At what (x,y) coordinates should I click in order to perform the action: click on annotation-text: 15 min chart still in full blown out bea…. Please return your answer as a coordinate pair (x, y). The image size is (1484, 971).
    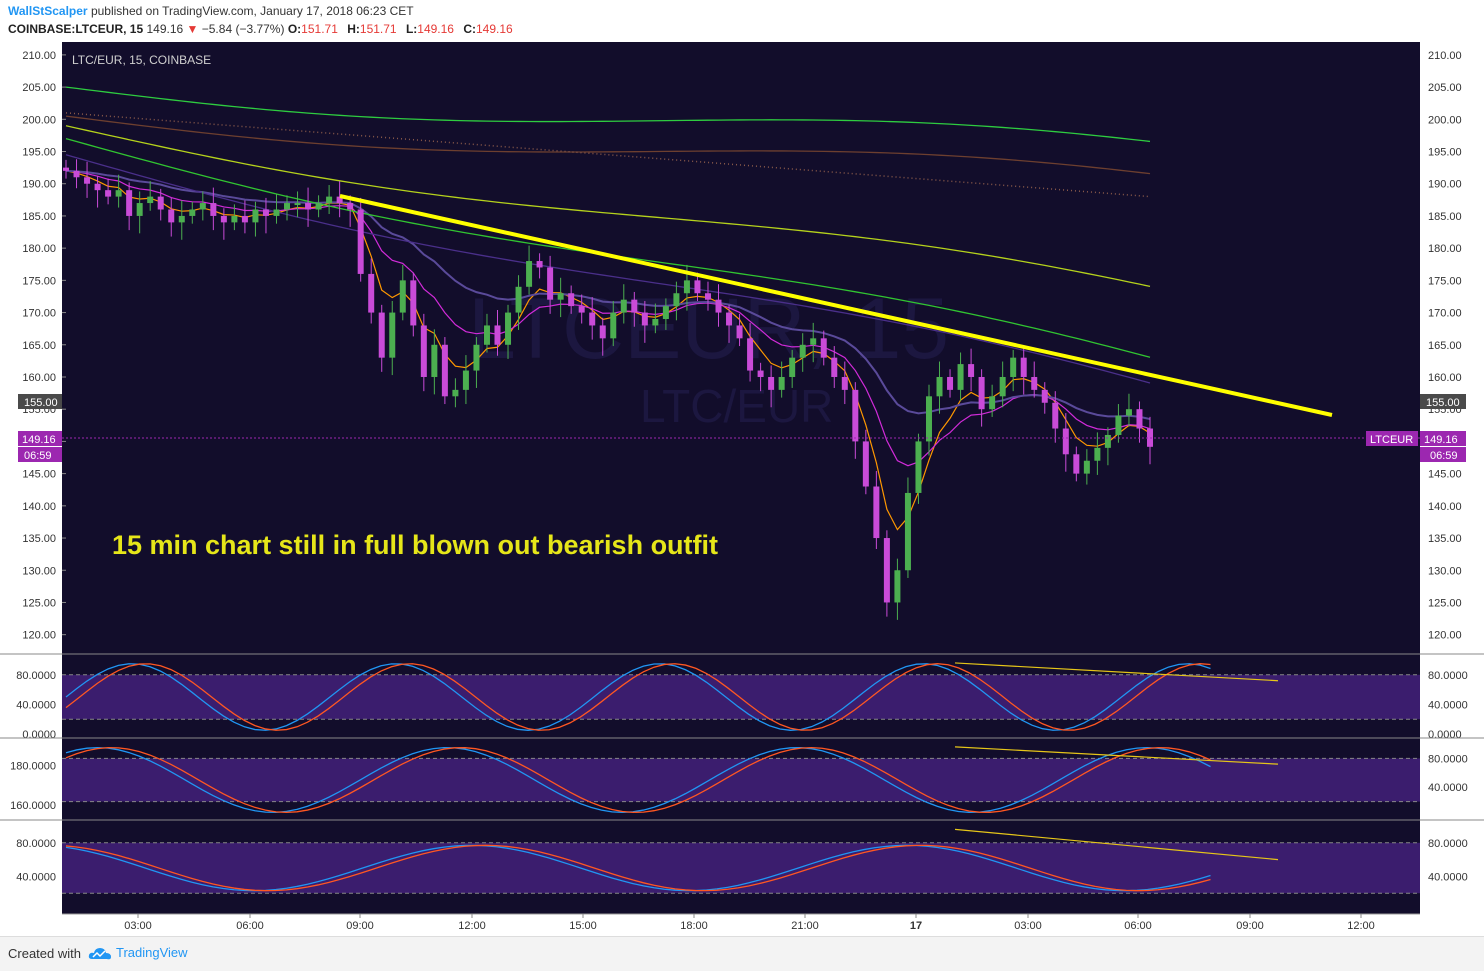
    Looking at the image, I should click on (415, 545).